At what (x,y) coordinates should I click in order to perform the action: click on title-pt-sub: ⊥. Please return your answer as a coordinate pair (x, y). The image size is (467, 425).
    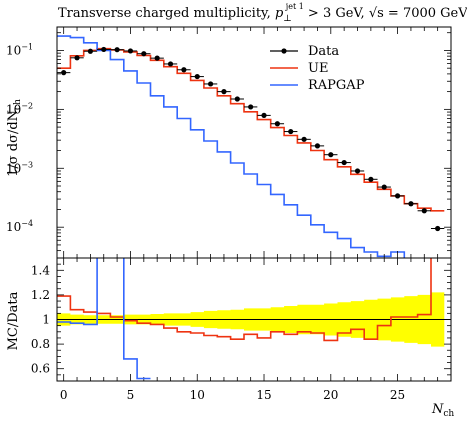
    Looking at the image, I should click on (287, 19).